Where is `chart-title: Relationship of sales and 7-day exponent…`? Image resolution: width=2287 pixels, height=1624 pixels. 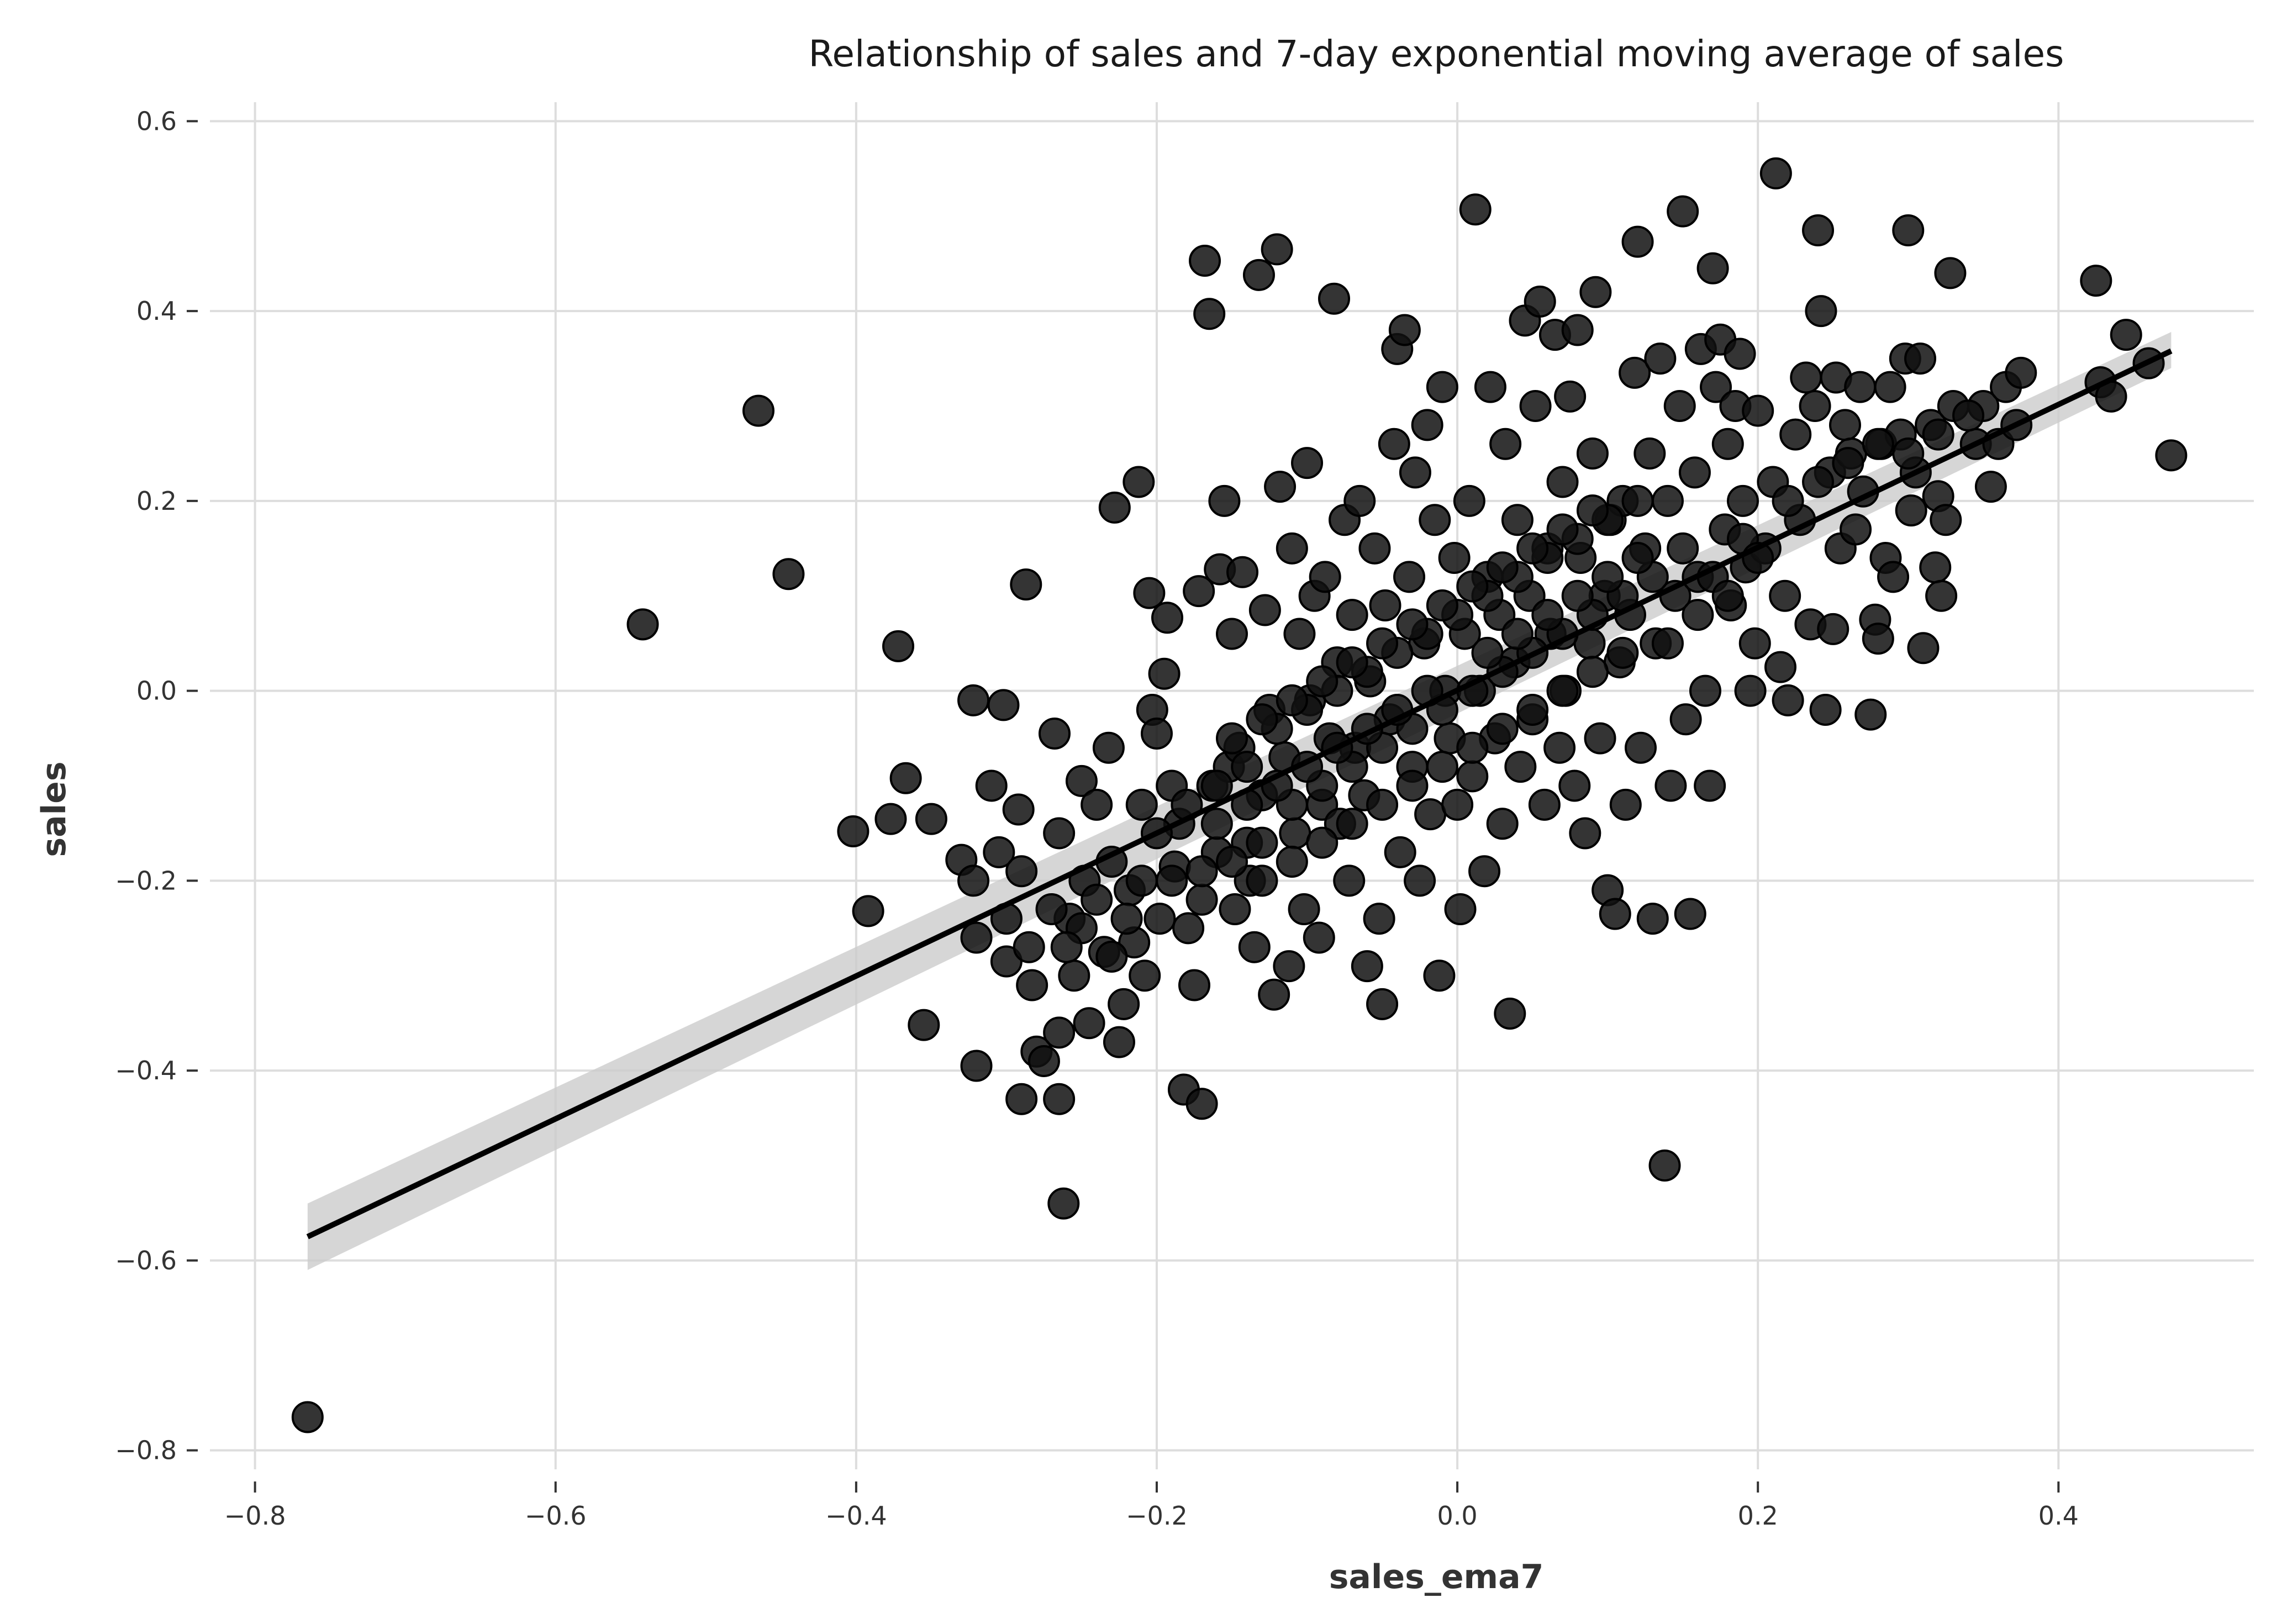 chart-title: Relationship of sales and 7-day exponent… is located at coordinates (1437, 54).